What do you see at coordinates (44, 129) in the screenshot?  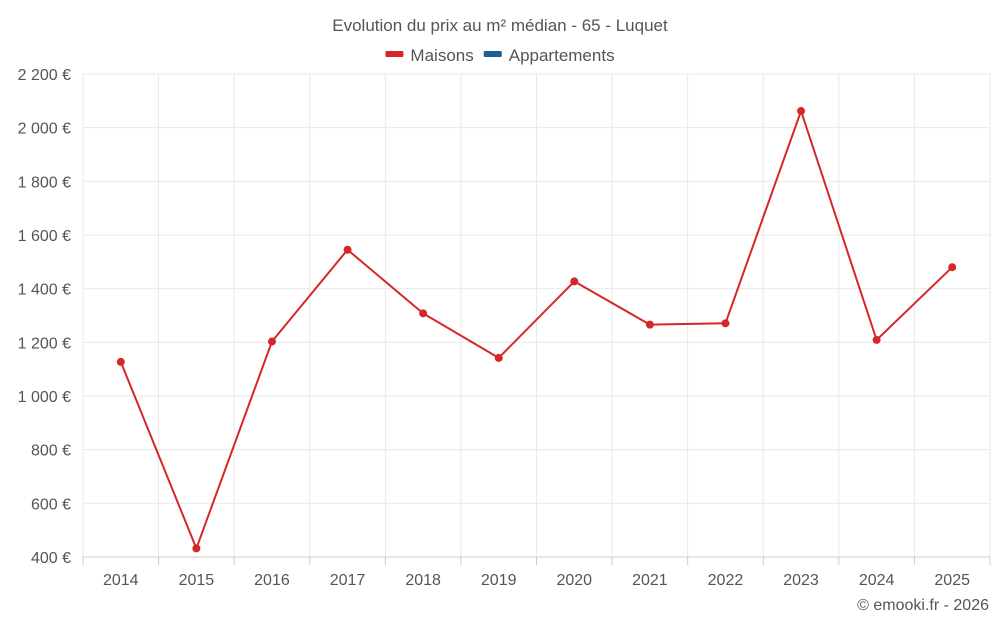 I see `y-tick-label: 2 000 €` at bounding box center [44, 129].